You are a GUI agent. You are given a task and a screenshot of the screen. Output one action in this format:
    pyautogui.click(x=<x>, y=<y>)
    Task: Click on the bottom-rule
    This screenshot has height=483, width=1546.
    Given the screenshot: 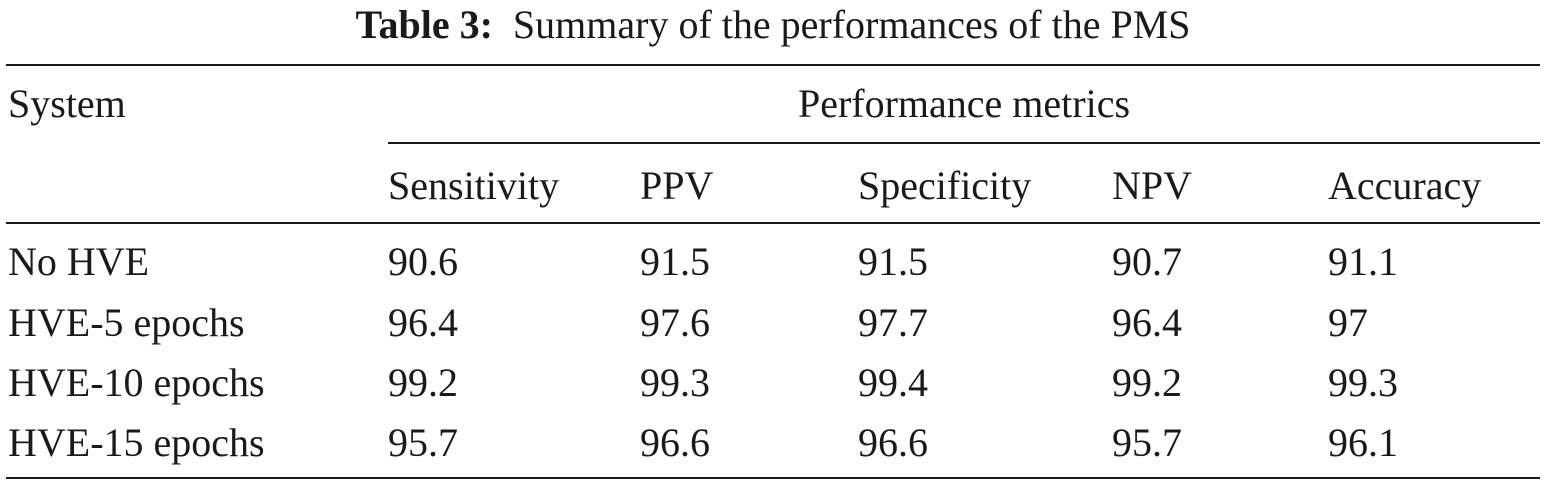 What is the action you would take?
    pyautogui.click(x=773, y=478)
    